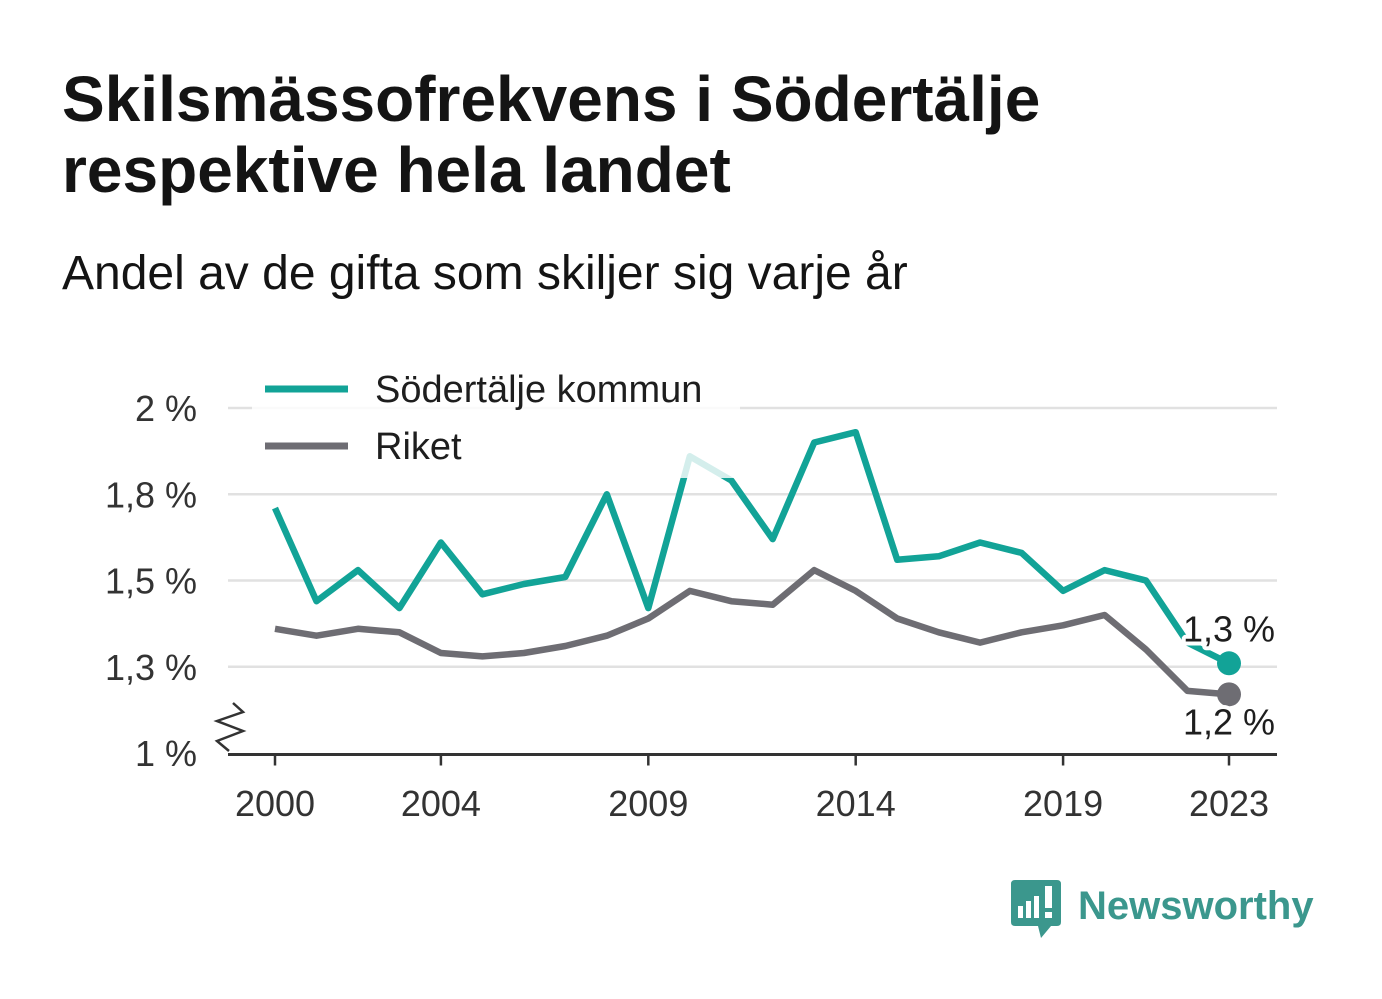 Image resolution: width=1382 pixels, height=999 pixels. Describe the element at coordinates (230, 727) in the screenshot. I see `y-axis-break-icon` at that location.